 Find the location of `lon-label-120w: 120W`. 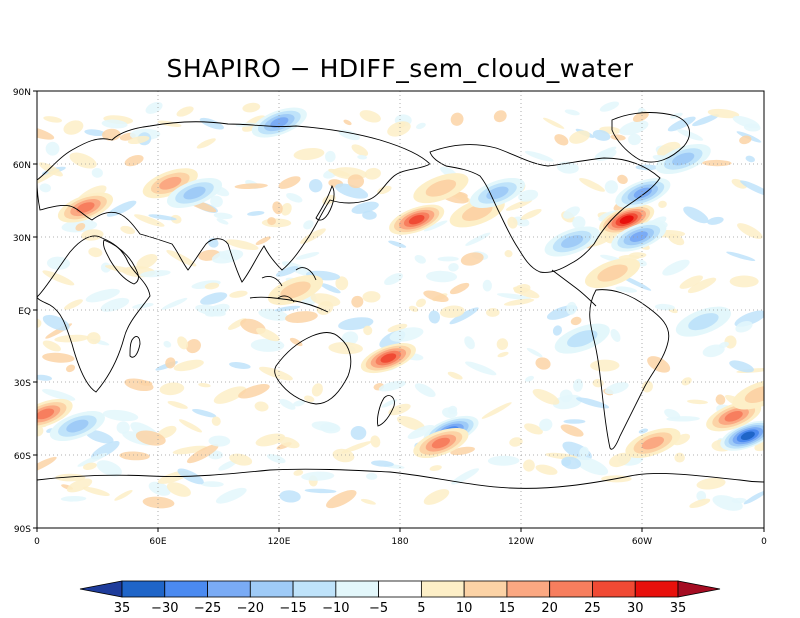

lon-label-120w: 120W is located at coordinates (521, 542).